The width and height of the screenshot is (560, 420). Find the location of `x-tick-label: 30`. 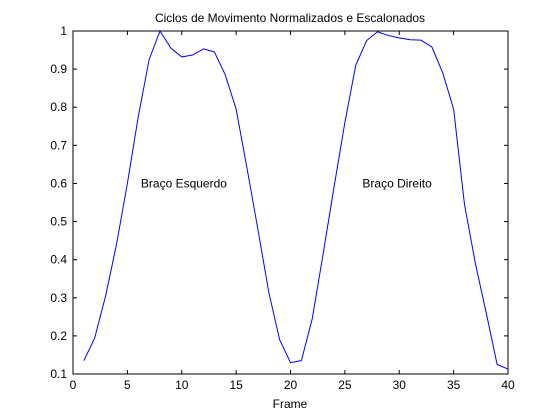

x-tick-label: 30 is located at coordinates (400, 385).